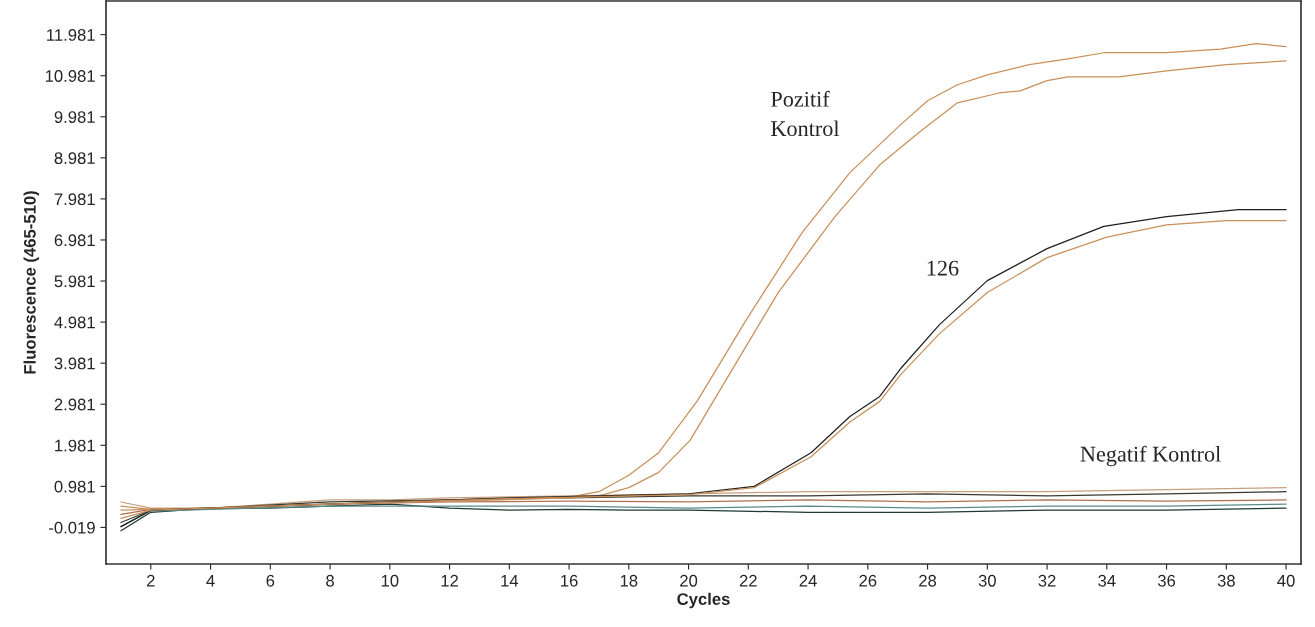 The width and height of the screenshot is (1315, 627). Describe the element at coordinates (943, 268) in the screenshot. I see `annotation: 126` at that location.